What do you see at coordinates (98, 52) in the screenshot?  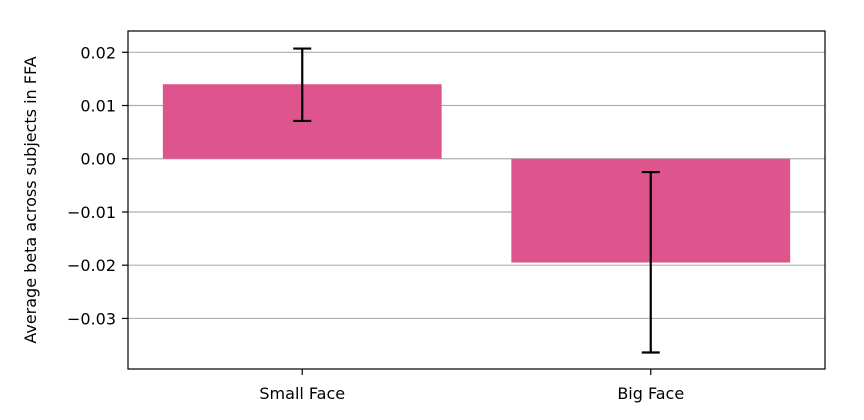 I see `y-tick-label: 0.02` at bounding box center [98, 52].